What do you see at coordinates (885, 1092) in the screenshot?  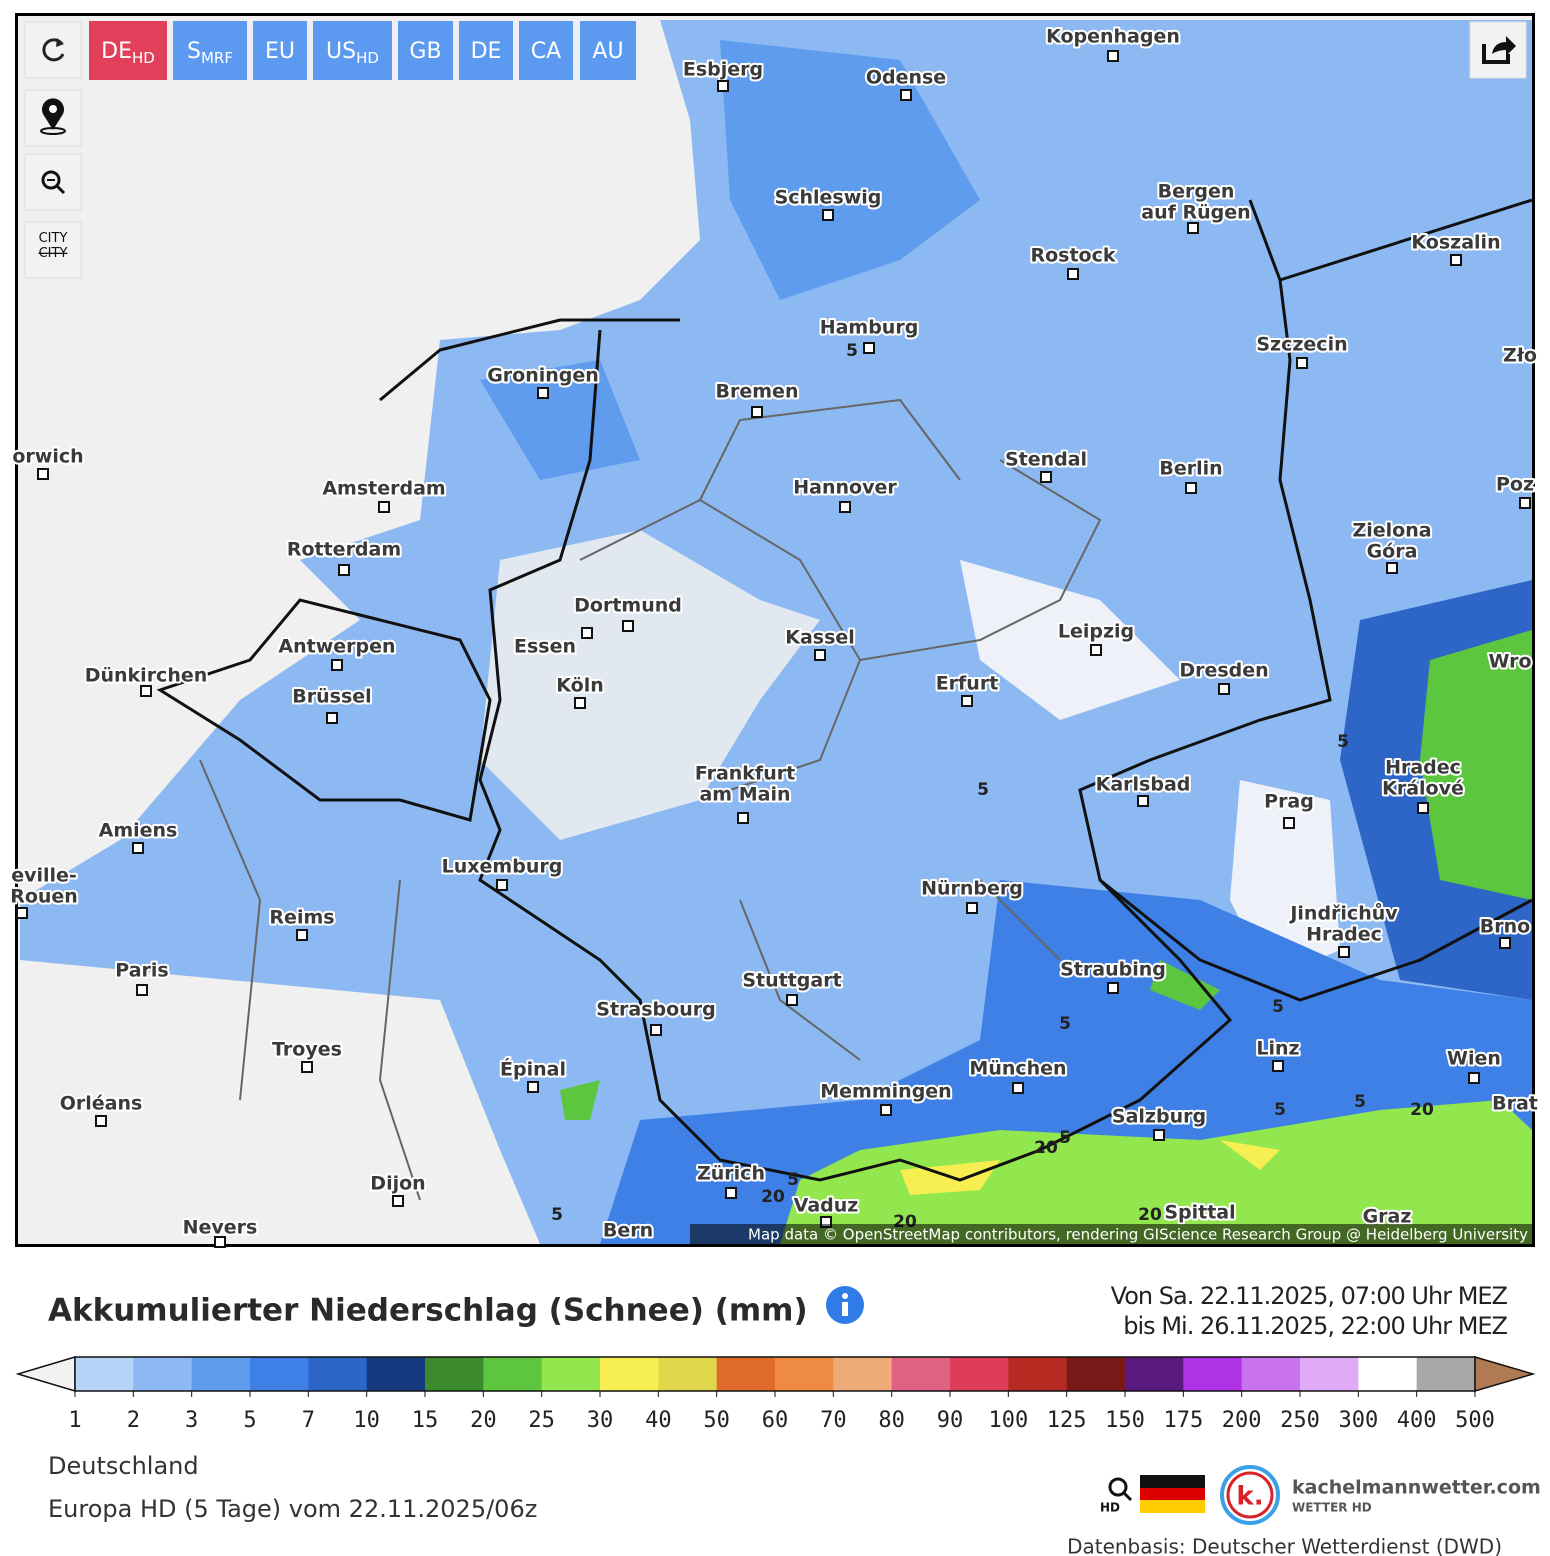 I see `city-label: Memmingen` at bounding box center [885, 1092].